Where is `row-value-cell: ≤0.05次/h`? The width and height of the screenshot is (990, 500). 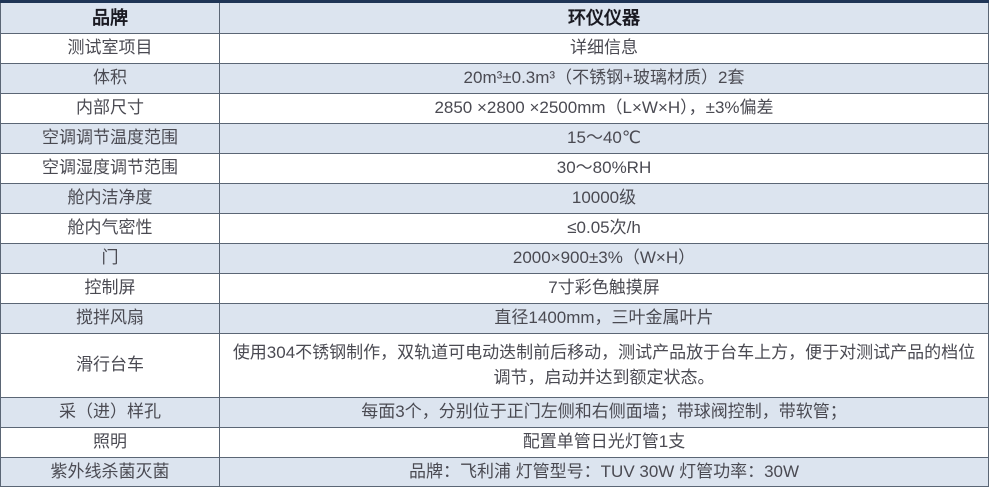 row-value-cell: ≤0.05次/h is located at coordinates (604, 228).